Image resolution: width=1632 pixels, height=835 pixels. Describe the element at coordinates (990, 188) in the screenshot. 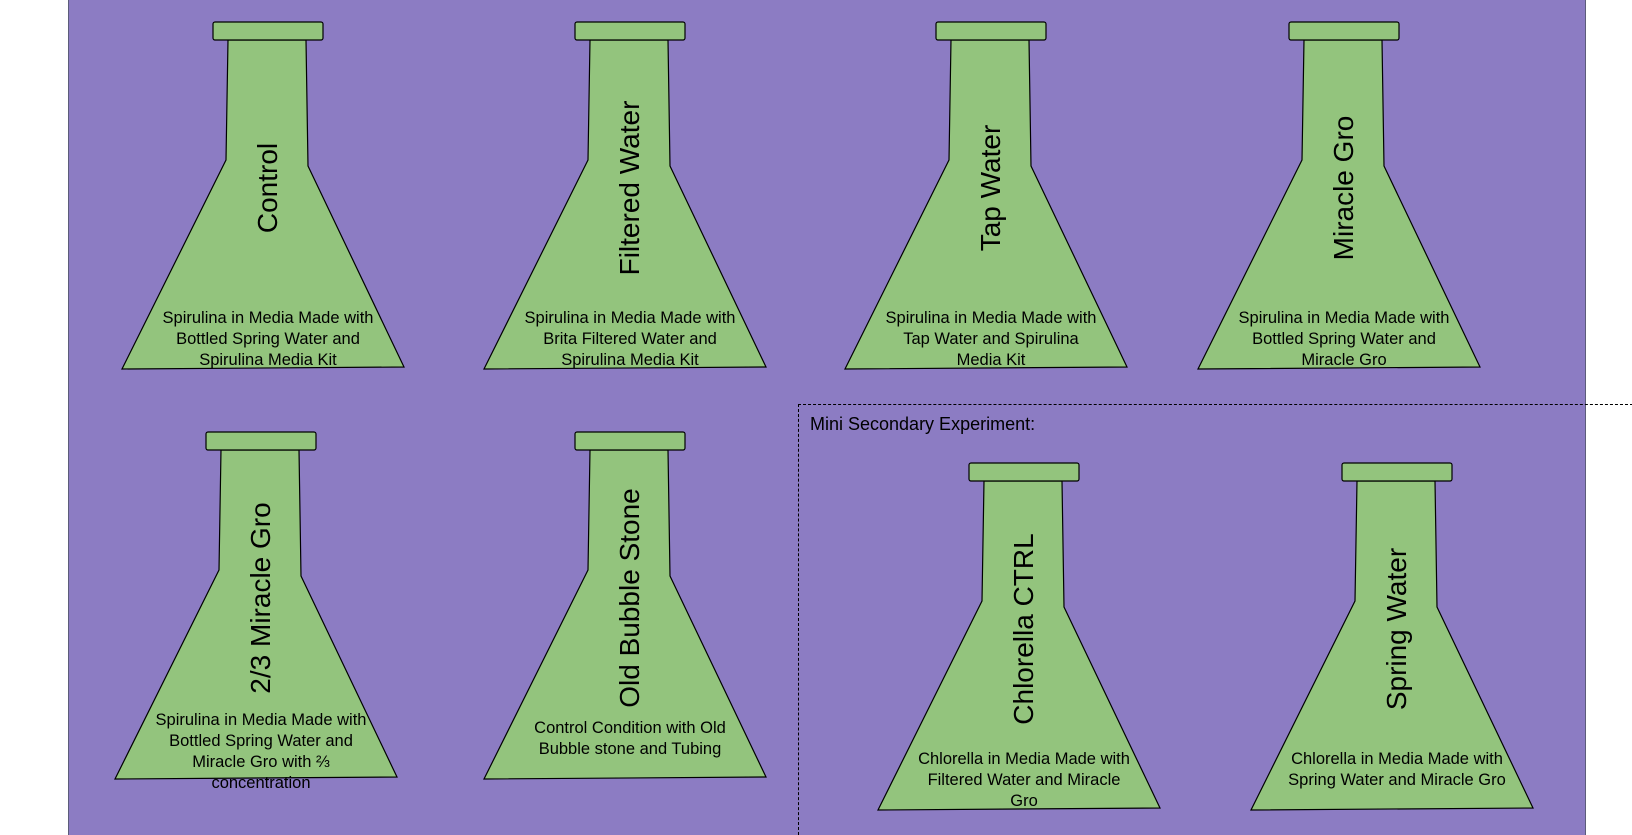

I see `flask-title: Tap Water` at that location.